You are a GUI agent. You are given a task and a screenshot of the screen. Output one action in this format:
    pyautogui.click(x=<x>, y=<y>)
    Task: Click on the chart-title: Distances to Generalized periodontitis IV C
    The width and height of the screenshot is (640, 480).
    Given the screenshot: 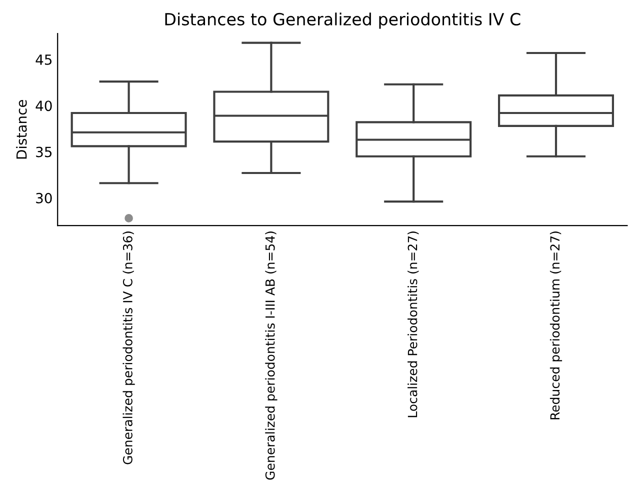 What is the action you would take?
    pyautogui.click(x=342, y=20)
    